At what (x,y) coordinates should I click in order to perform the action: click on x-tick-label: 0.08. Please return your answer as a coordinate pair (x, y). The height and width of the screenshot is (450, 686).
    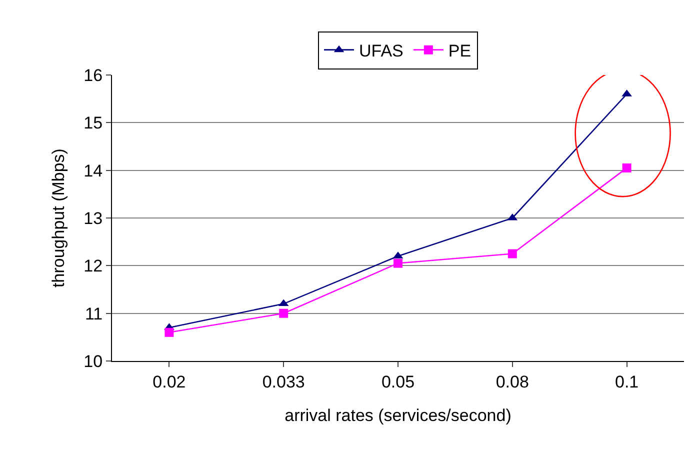
    Looking at the image, I should click on (512, 382).